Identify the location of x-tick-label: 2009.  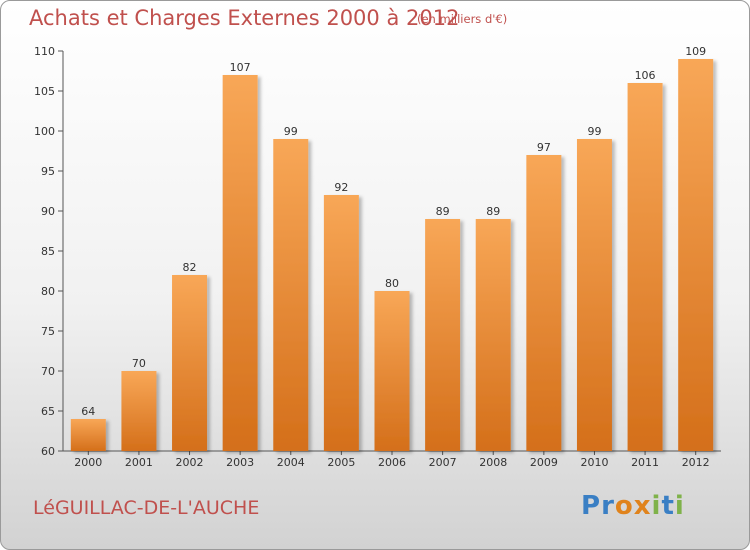
(544, 462).